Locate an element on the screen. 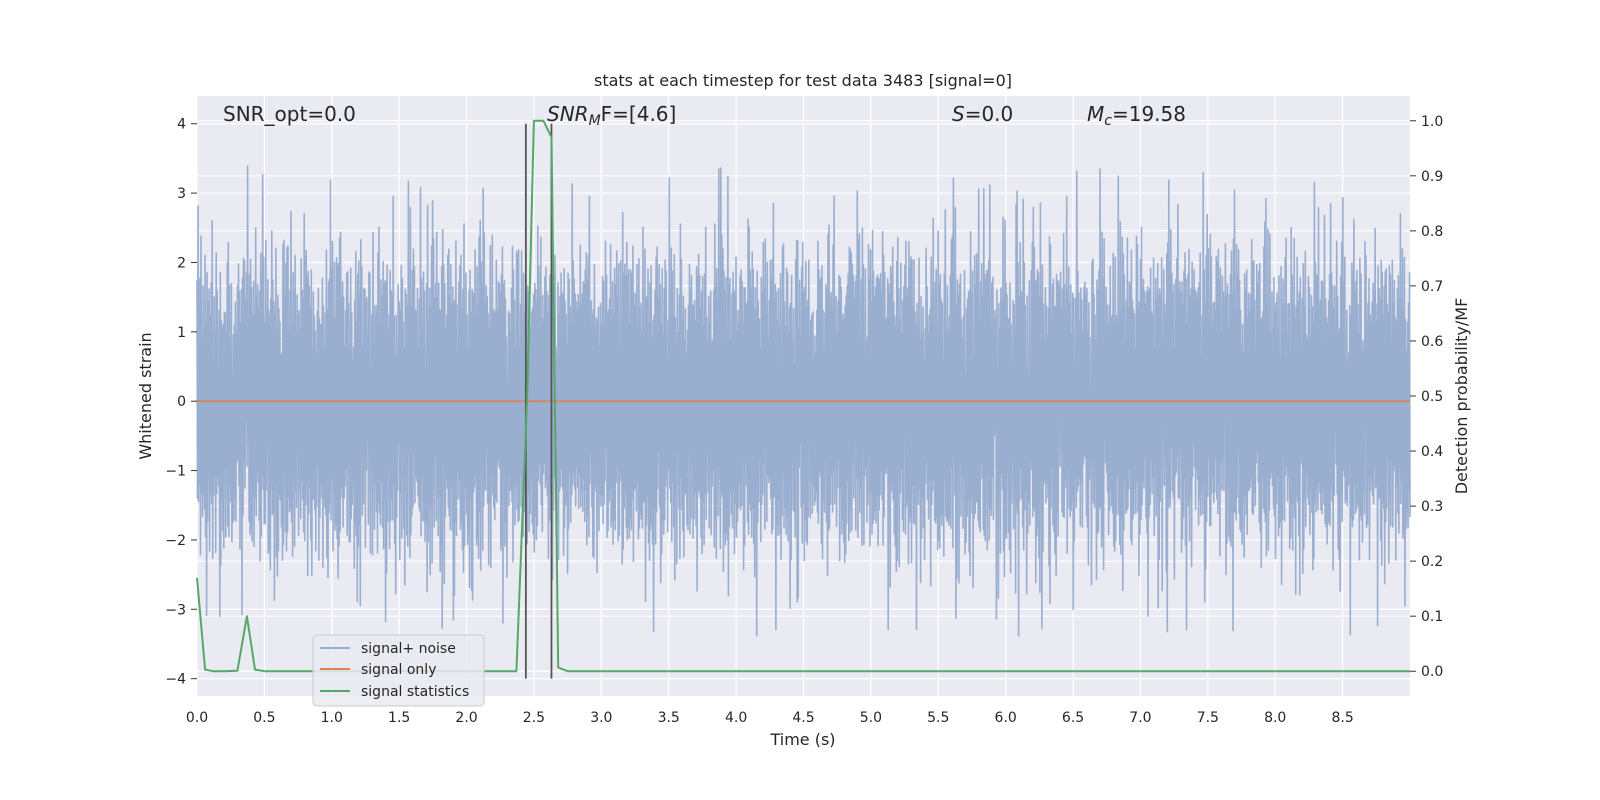 This screenshot has height=800, width=1600. legend-box is located at coordinates (398, 670).